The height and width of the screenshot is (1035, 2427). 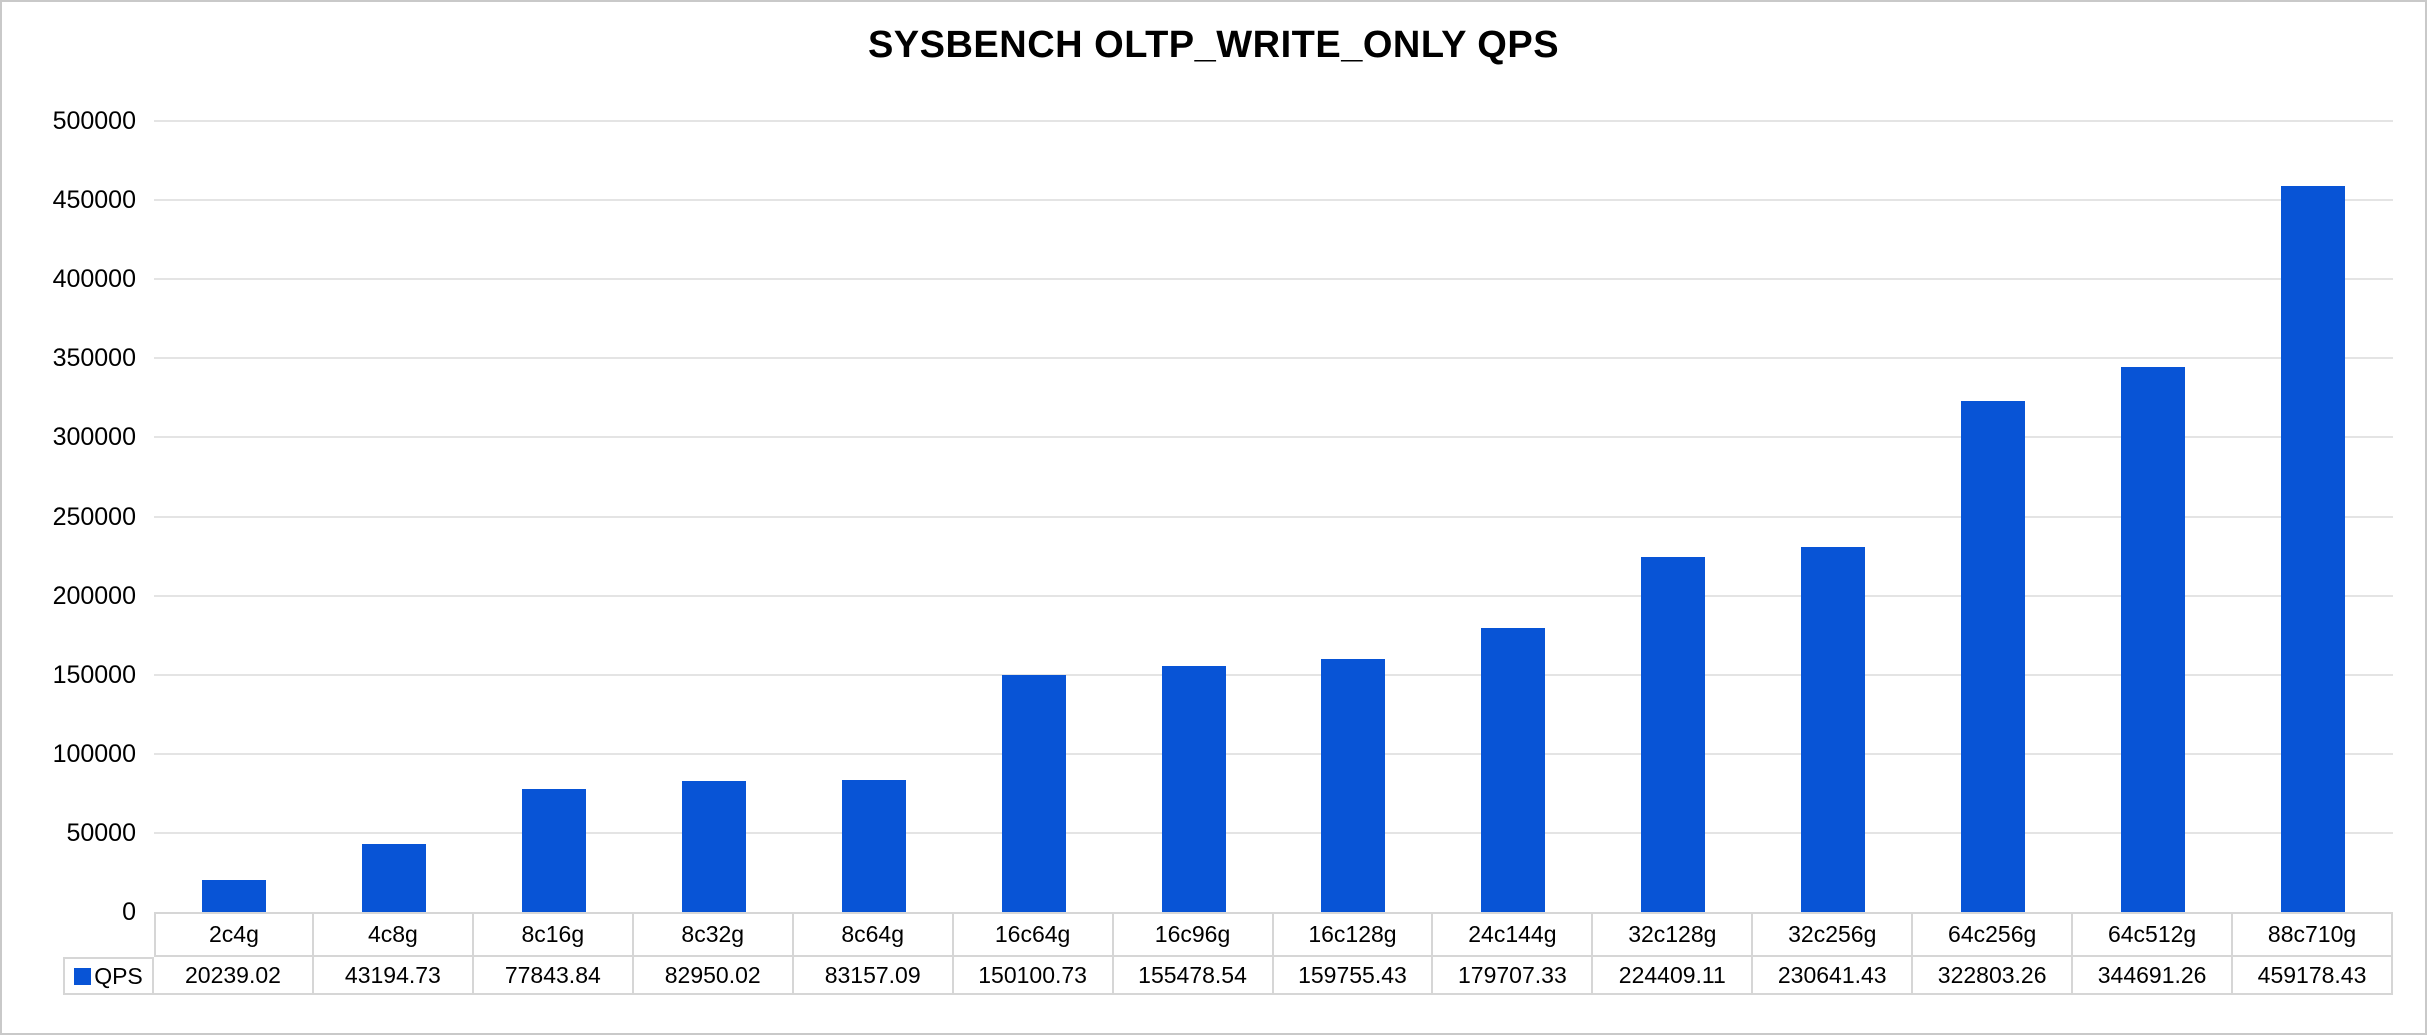 I want to click on legend-cell: QPS, so click(x=108, y=976).